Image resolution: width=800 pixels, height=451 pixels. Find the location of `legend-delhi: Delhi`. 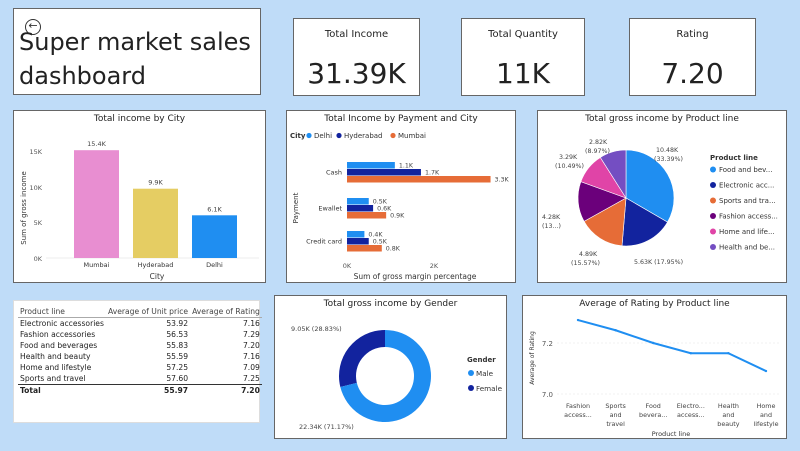

legend-delhi: Delhi is located at coordinates (323, 136).